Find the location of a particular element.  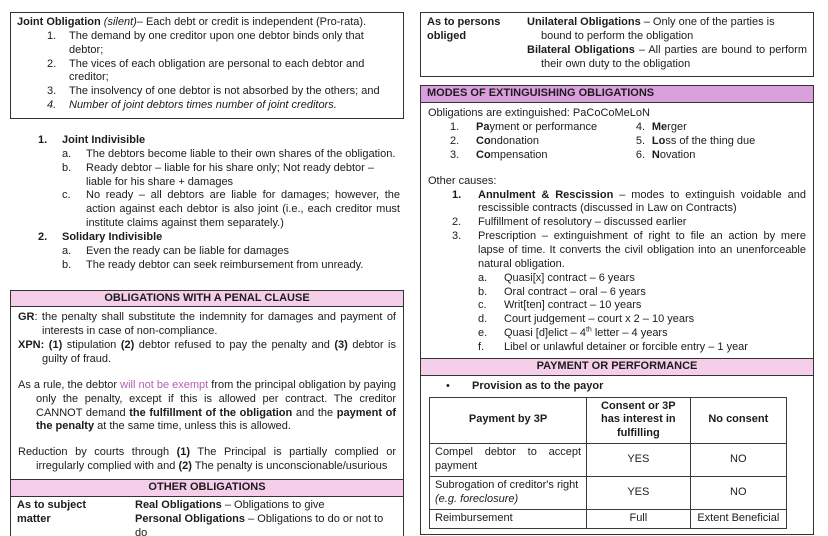

rule-seg: As a rule, the debtor is located at coordinates (69, 384).